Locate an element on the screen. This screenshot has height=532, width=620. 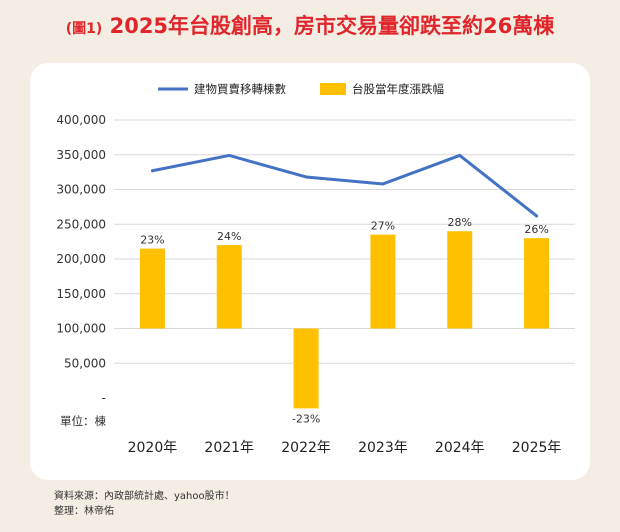
bar-data-label: 24% is located at coordinates (229, 236).